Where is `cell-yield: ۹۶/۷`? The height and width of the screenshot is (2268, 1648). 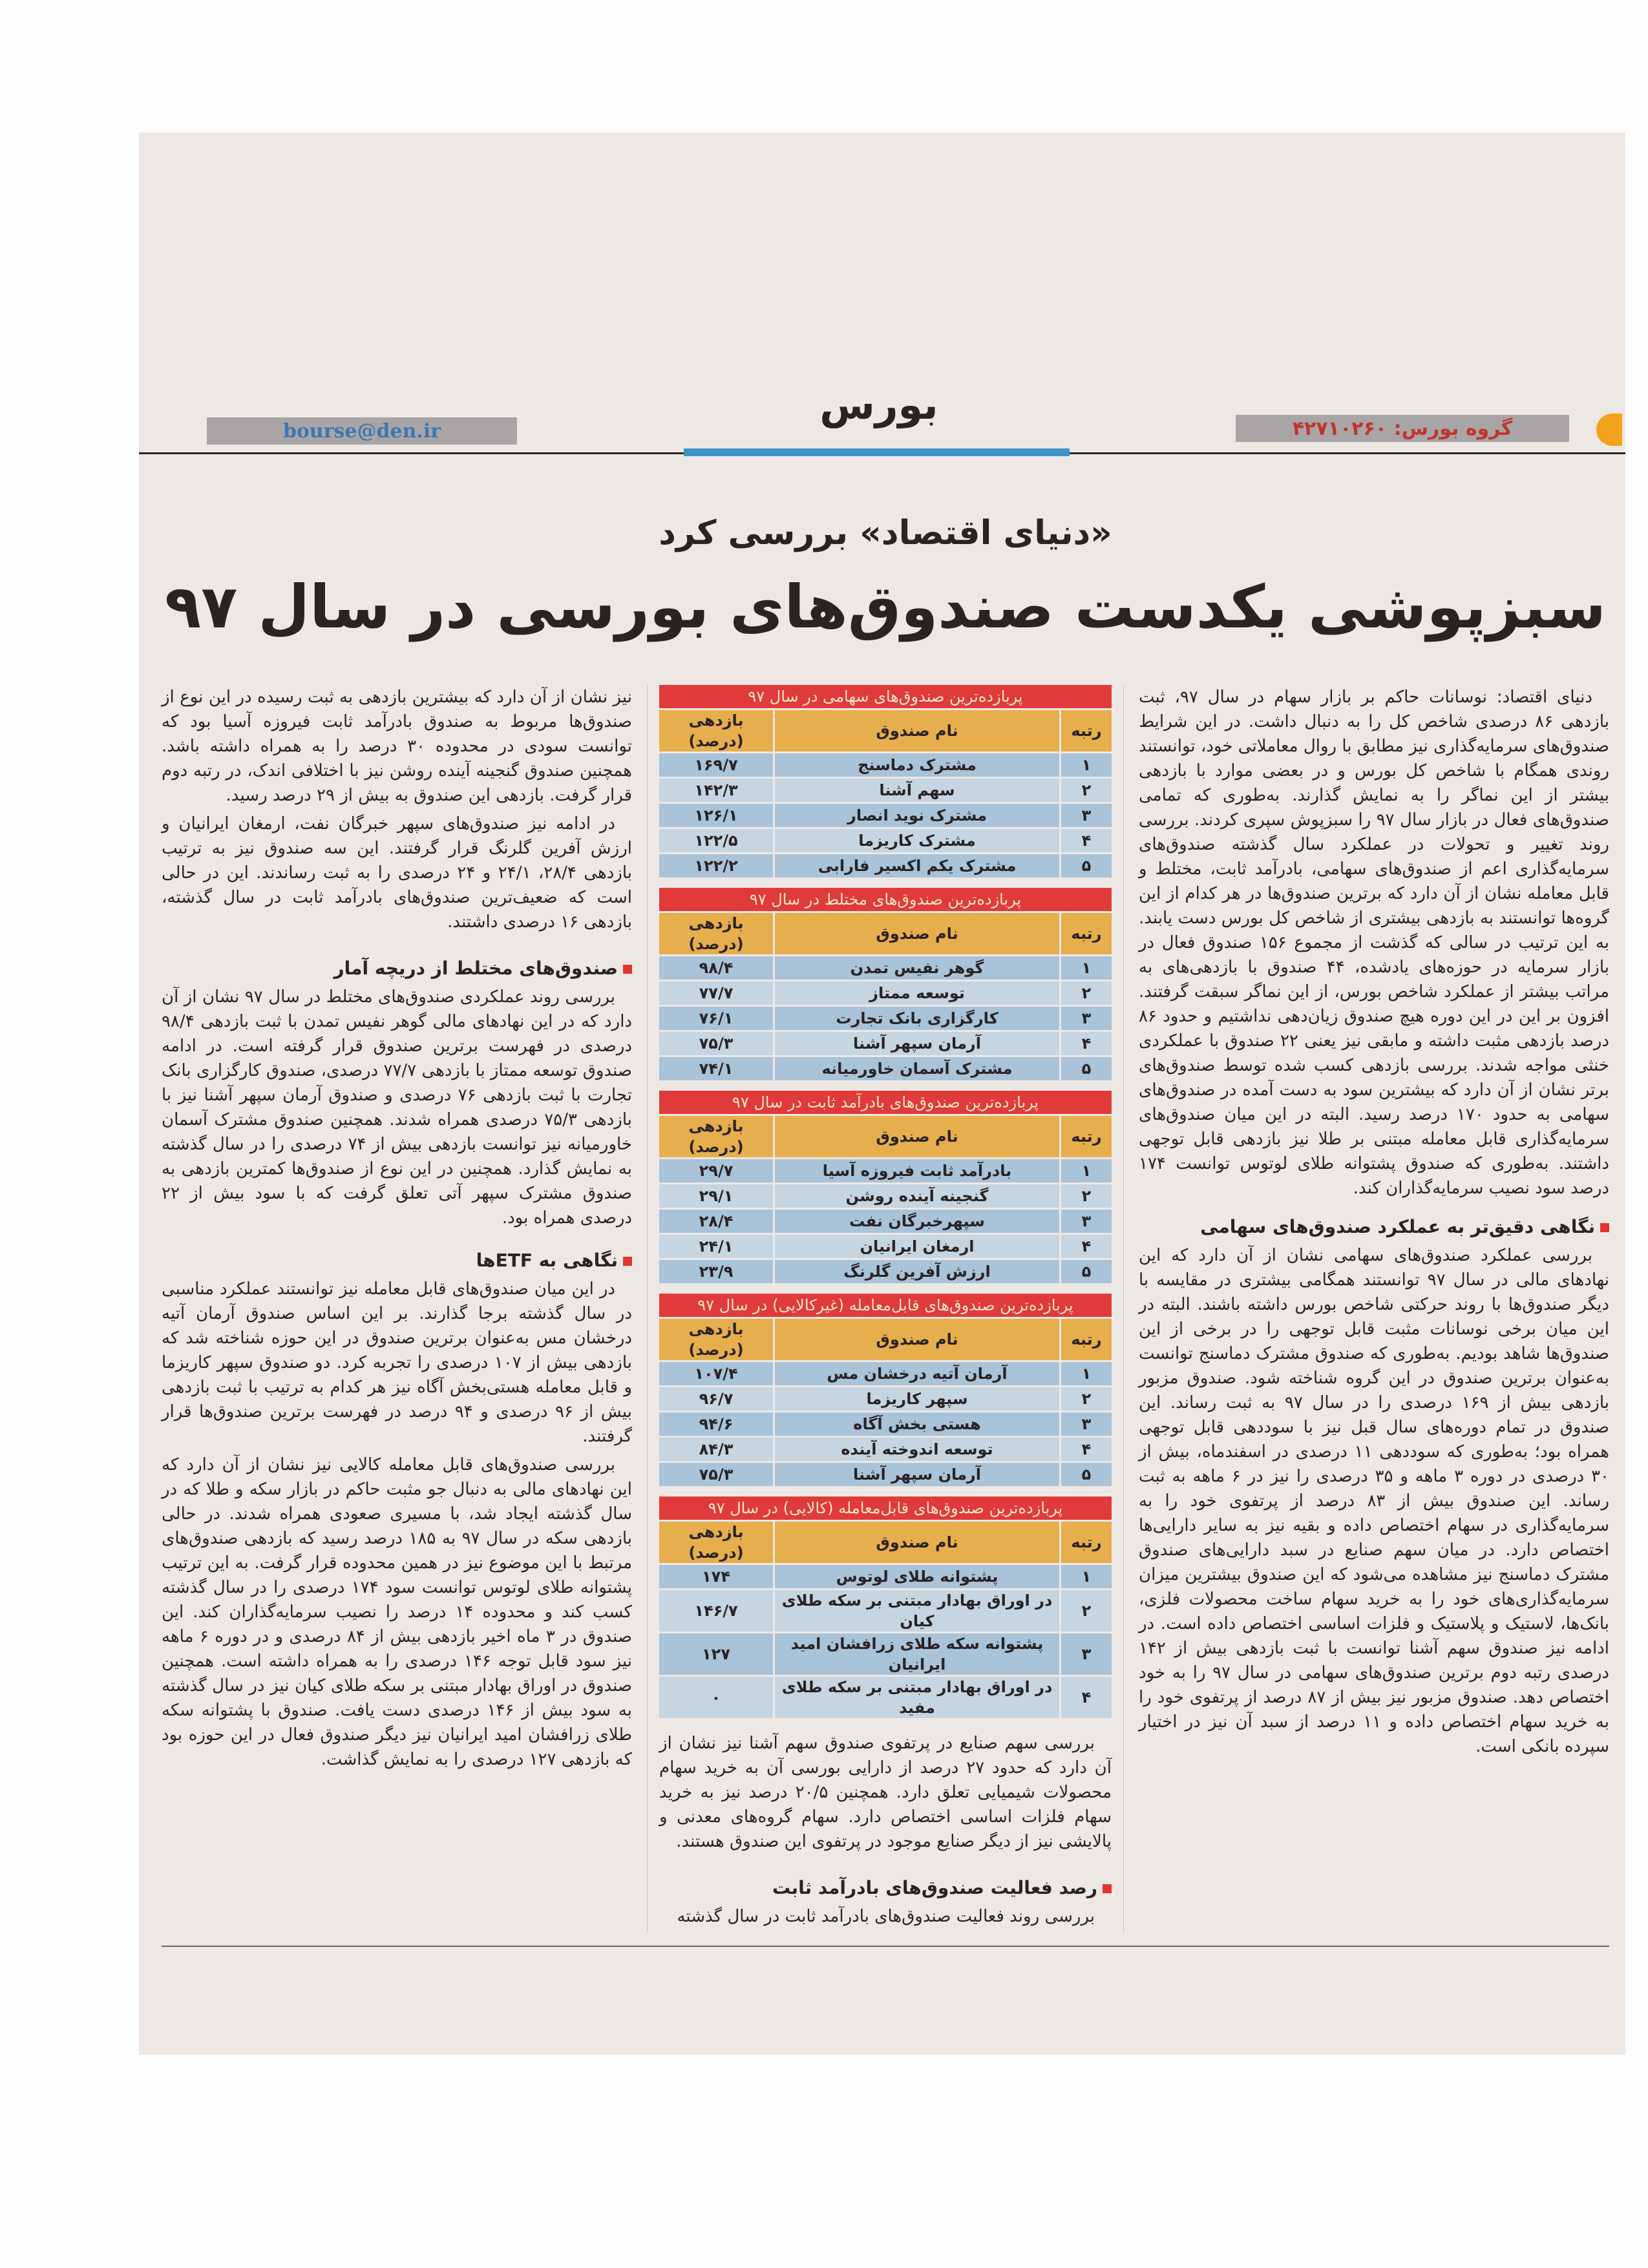
cell-yield: ۹۶/۷ is located at coordinates (716, 1399).